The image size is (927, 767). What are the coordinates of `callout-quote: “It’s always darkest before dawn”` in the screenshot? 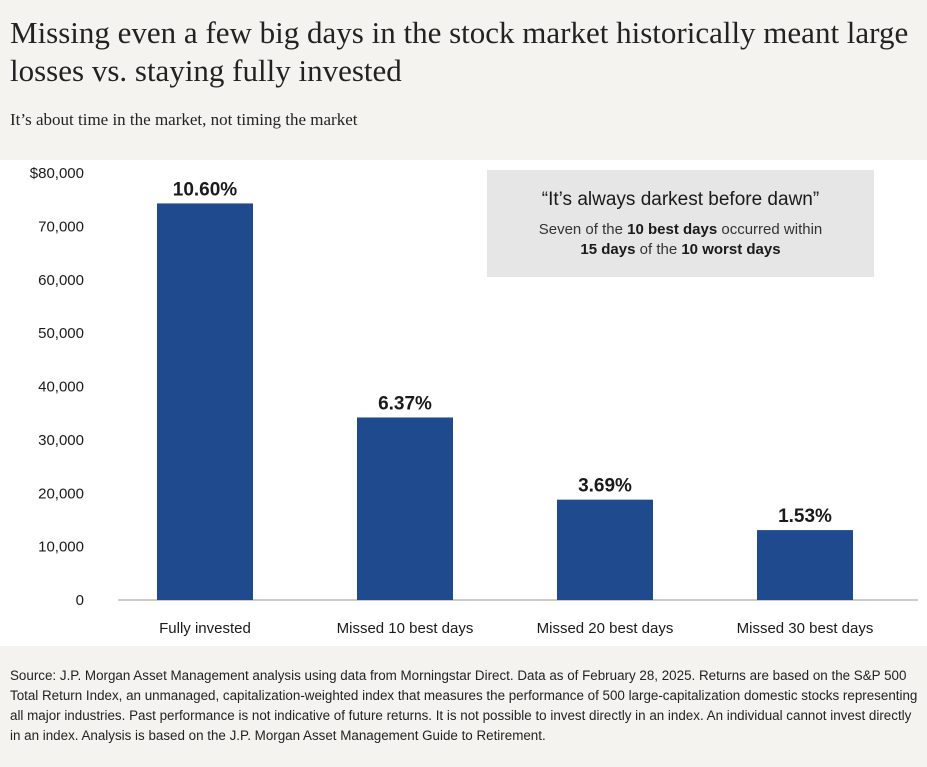 It's located at (680, 199).